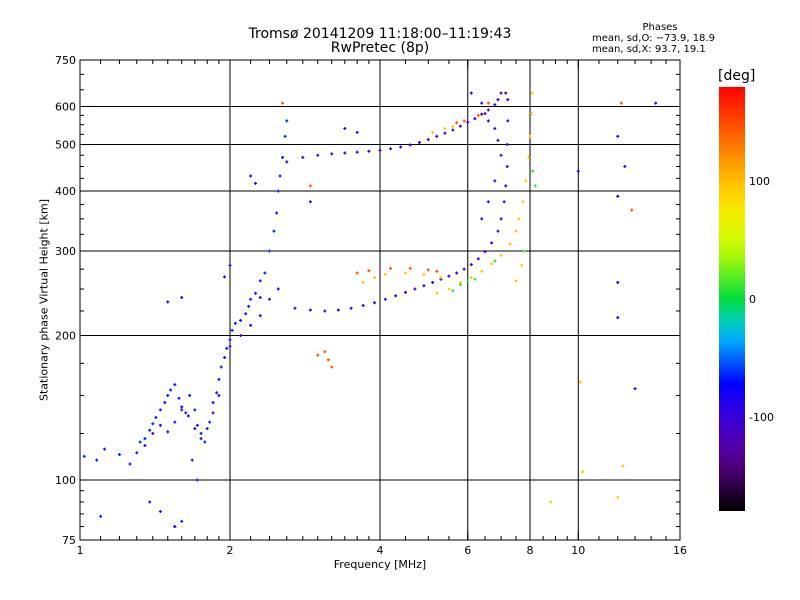 Image resolution: width=800 pixels, height=600 pixels. Describe the element at coordinates (65, 107) in the screenshot. I see `y-tick-label: 600` at that location.